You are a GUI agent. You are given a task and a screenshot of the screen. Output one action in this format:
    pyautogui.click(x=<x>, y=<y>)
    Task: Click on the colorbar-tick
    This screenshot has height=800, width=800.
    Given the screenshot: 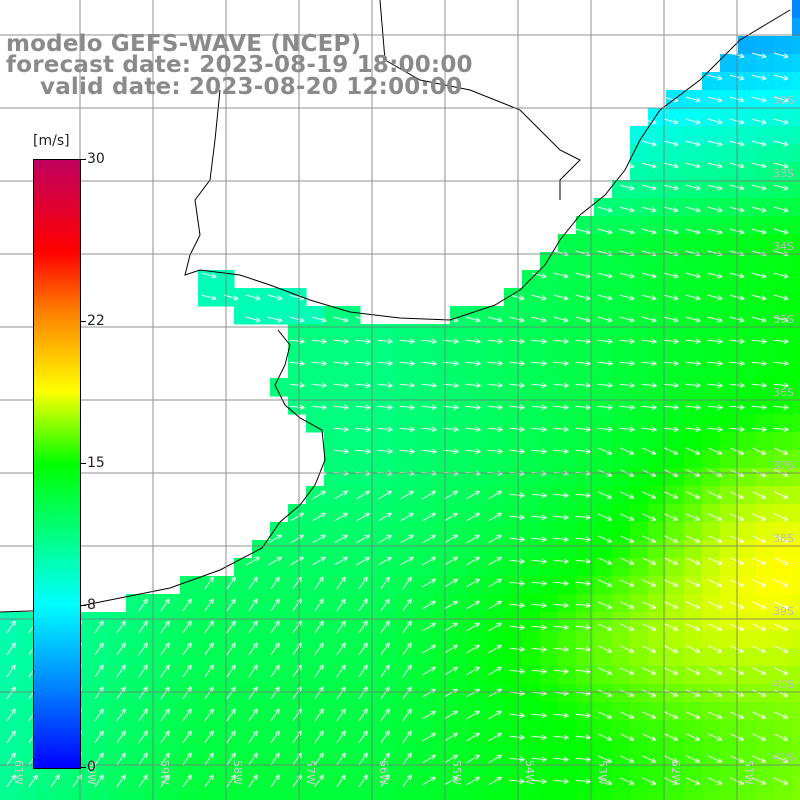 What is the action you would take?
    pyautogui.click(x=83, y=159)
    